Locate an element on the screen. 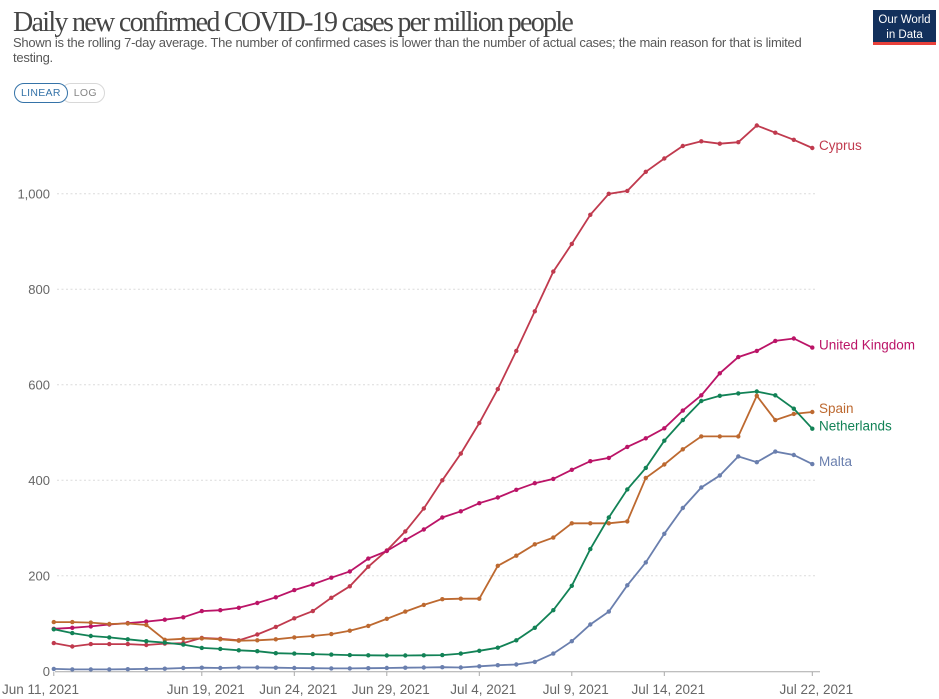 The image size is (939, 699). svg-text: 1,000 is located at coordinates (33, 193).